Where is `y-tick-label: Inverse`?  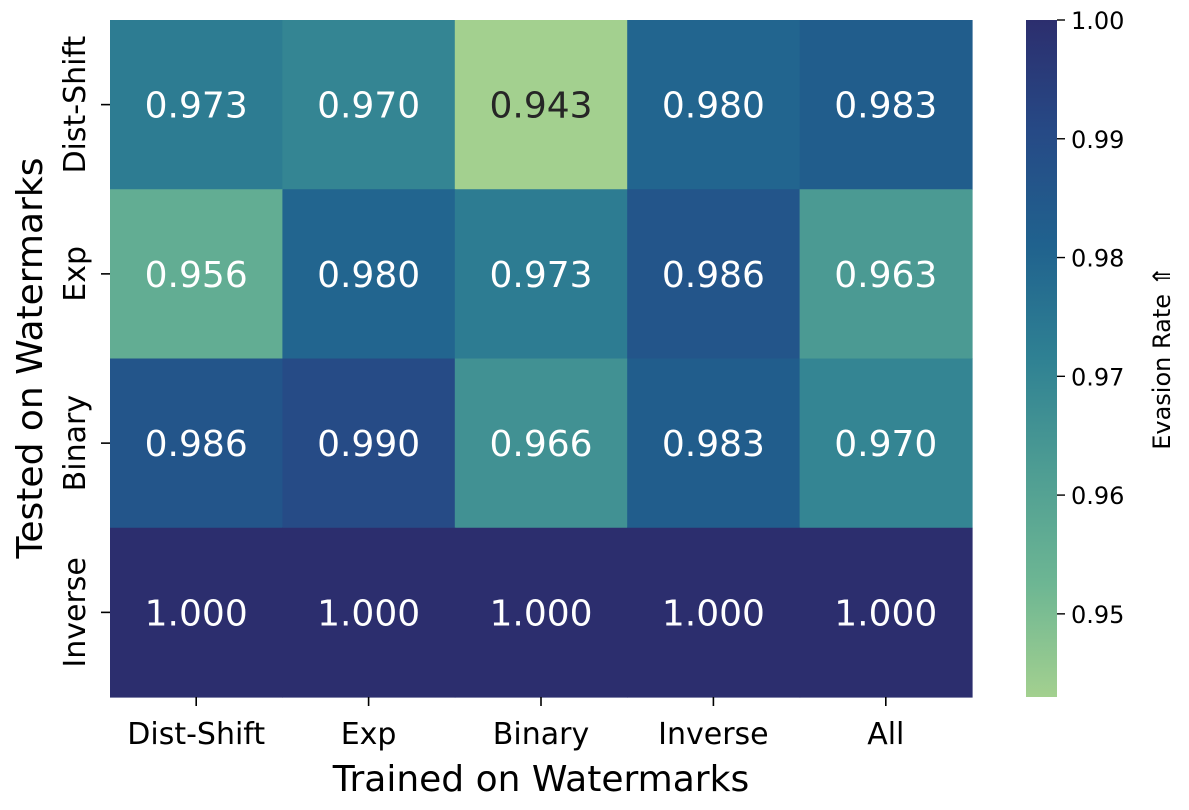
y-tick-label: Inverse is located at coordinates (75, 612).